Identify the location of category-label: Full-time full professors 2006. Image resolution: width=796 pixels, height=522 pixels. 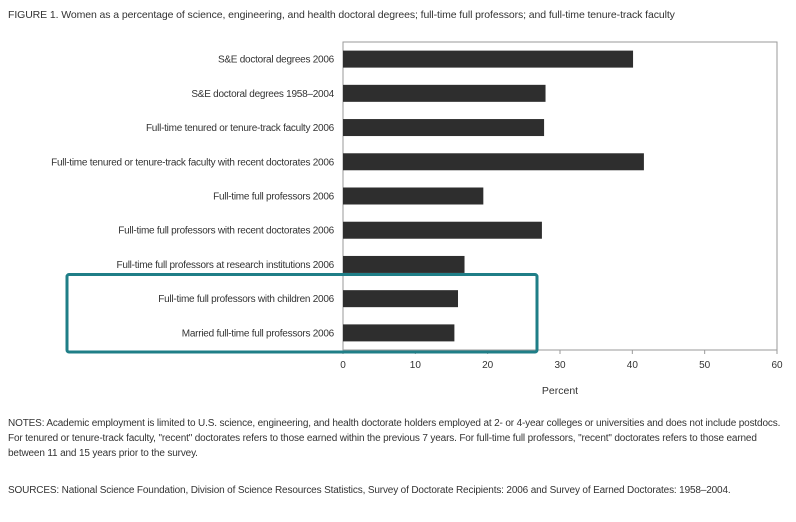
(274, 197).